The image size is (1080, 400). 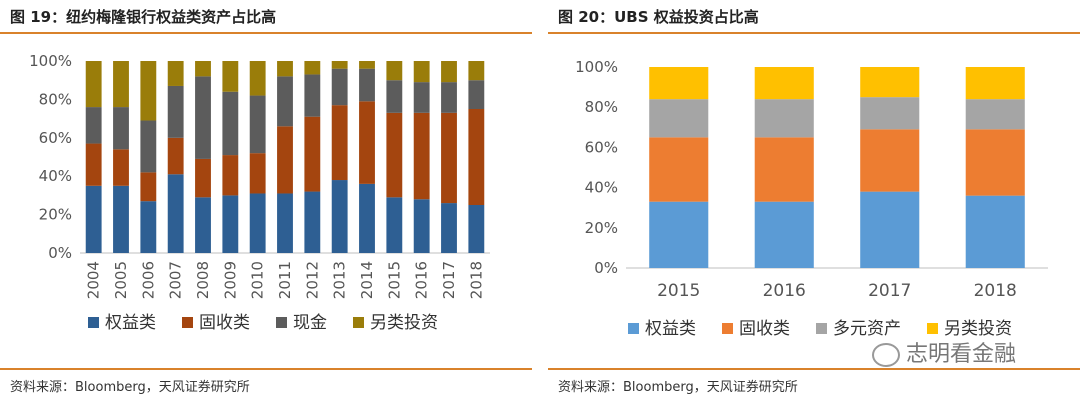 What do you see at coordinates (978, 329) in the screenshot?
I see `legend-label: 另类投资` at bounding box center [978, 329].